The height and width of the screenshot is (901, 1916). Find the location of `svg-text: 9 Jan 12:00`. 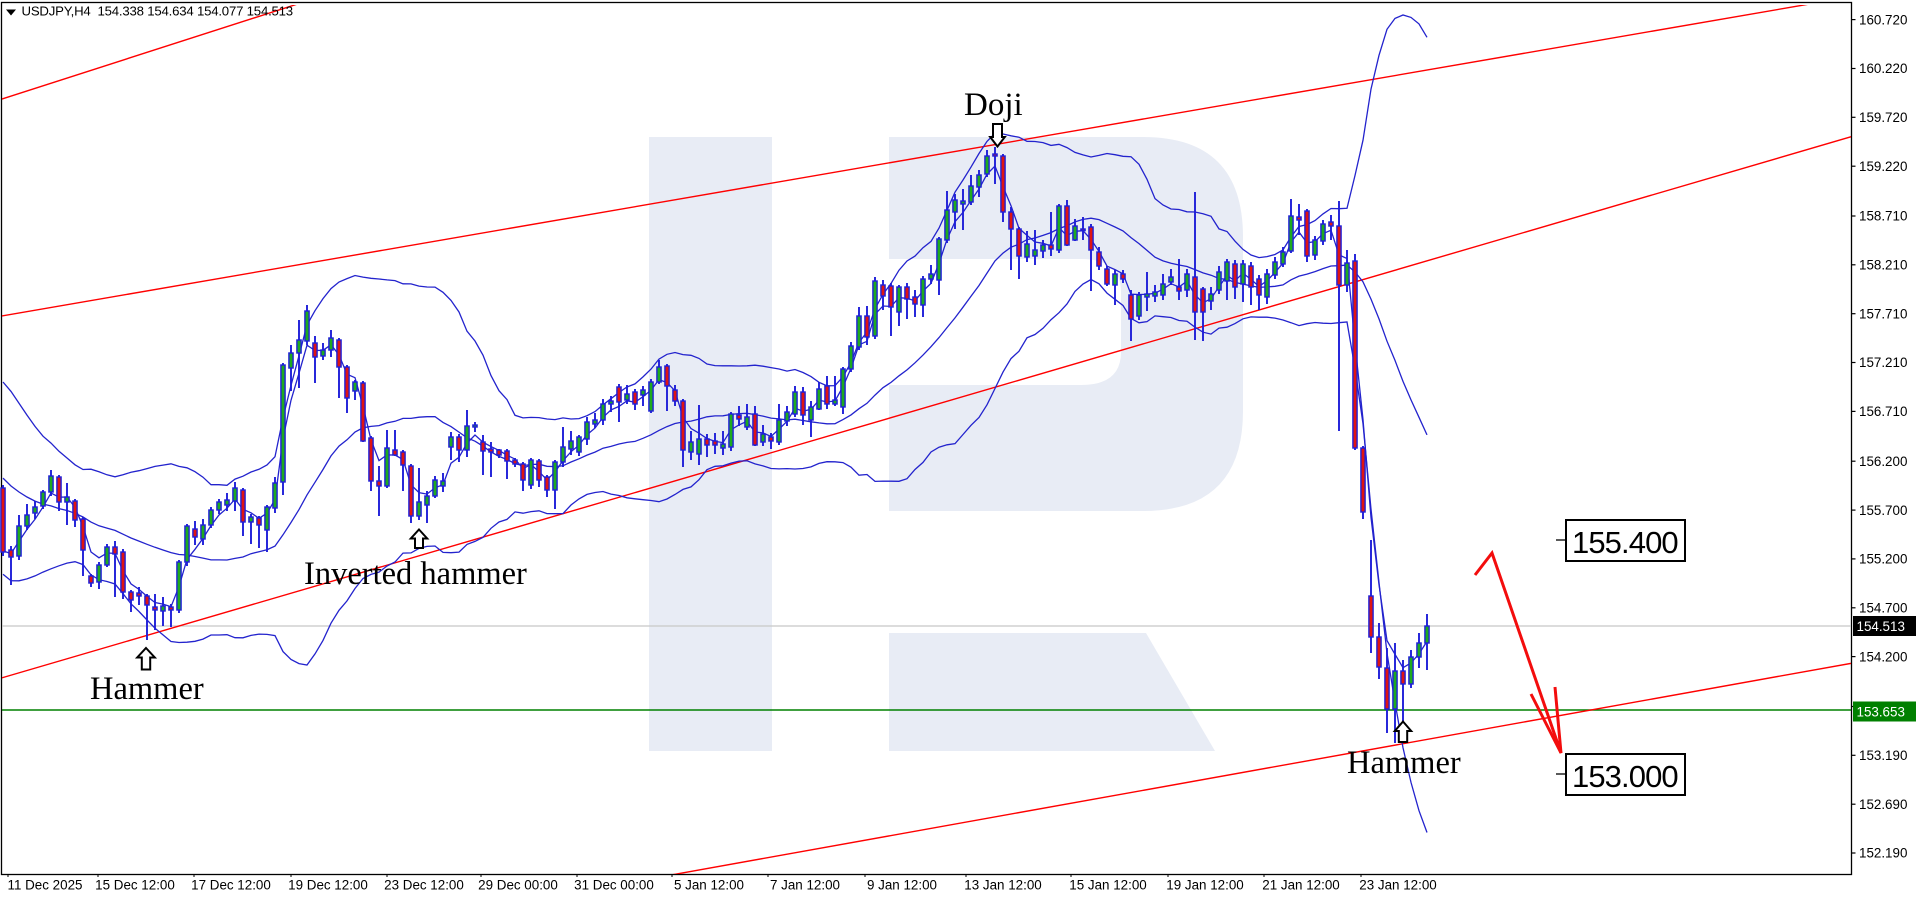

svg-text: 9 Jan 12:00 is located at coordinates (902, 885).